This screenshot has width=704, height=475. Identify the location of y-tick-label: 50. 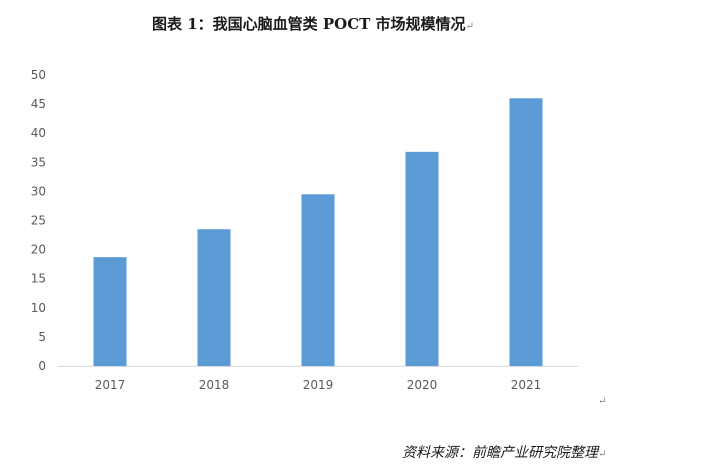
(38, 75).